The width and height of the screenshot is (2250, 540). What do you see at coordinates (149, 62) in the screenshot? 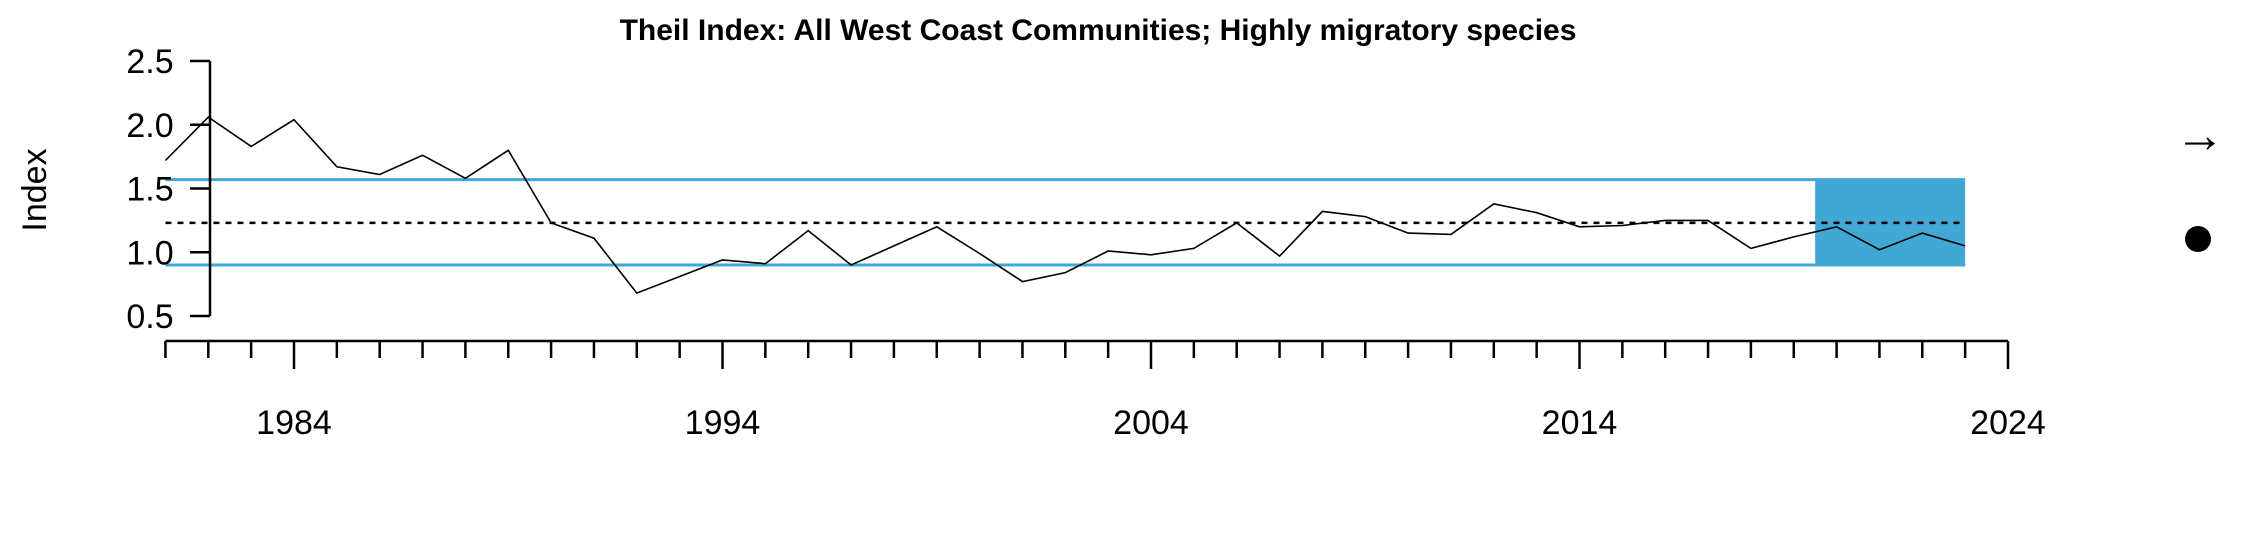
I see `y-tick-label: 2.5` at bounding box center [149, 62].